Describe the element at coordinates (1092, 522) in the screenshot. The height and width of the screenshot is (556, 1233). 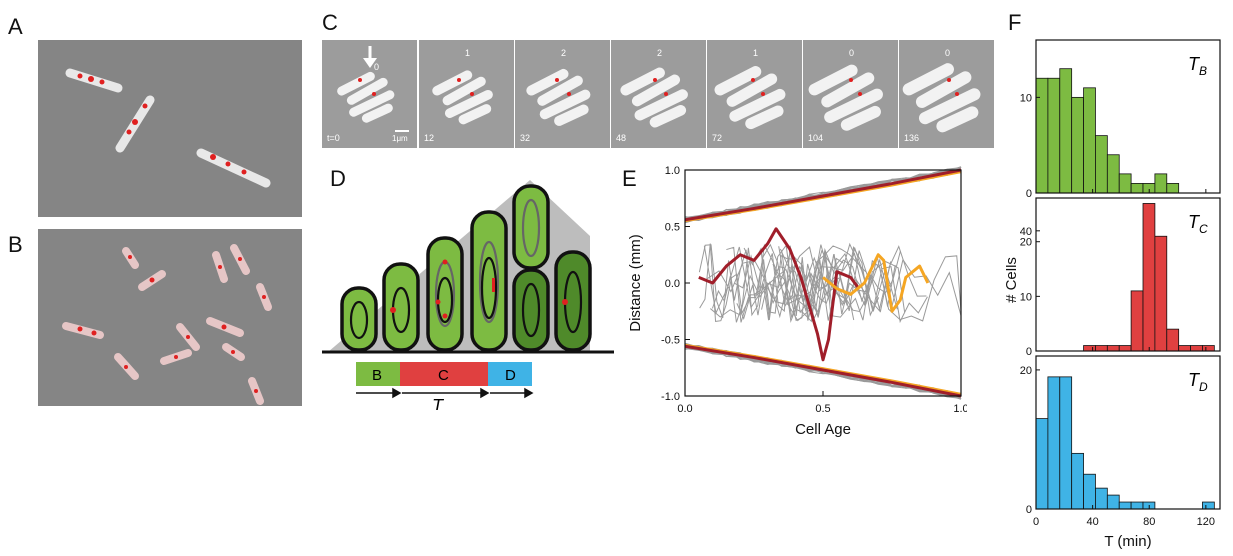
I see `x-tick-label: 40` at that location.